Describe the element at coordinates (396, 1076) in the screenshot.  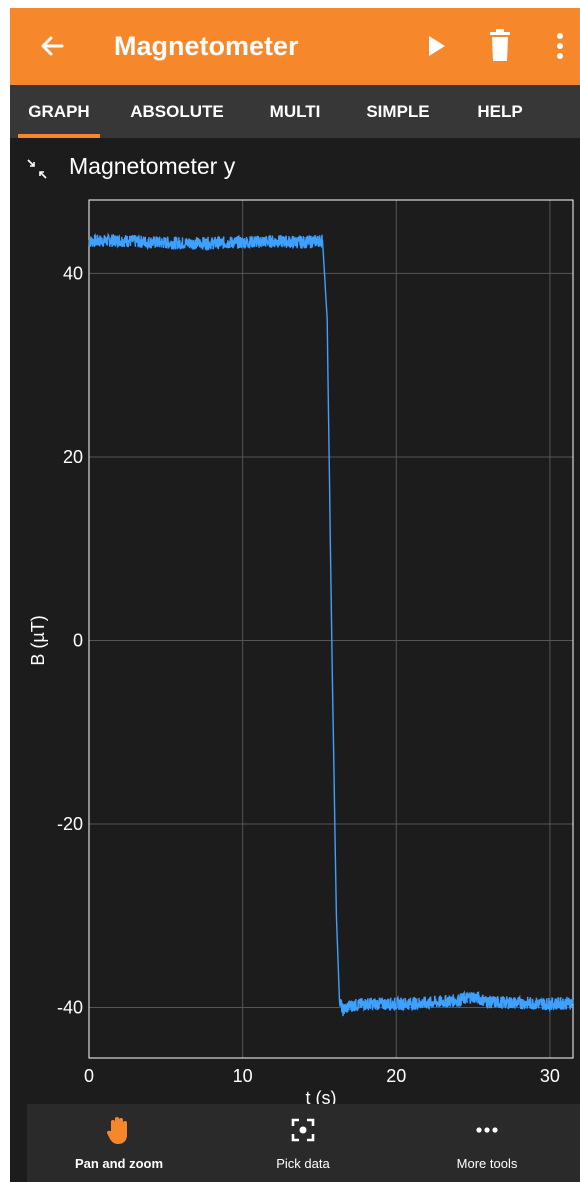
I see `x-tick-label: 20` at that location.